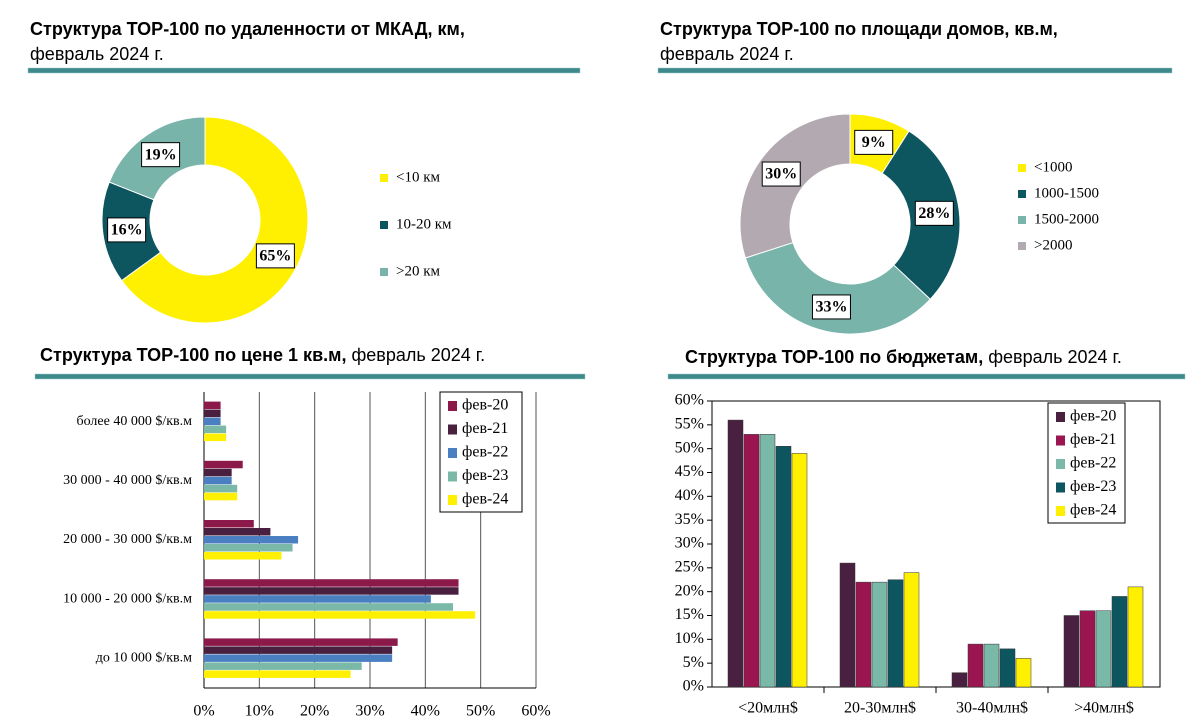 The height and width of the screenshot is (724, 1200). Describe the element at coordinates (1066, 219) in the screenshot. I see `legend-label: 1500-2000` at that location.